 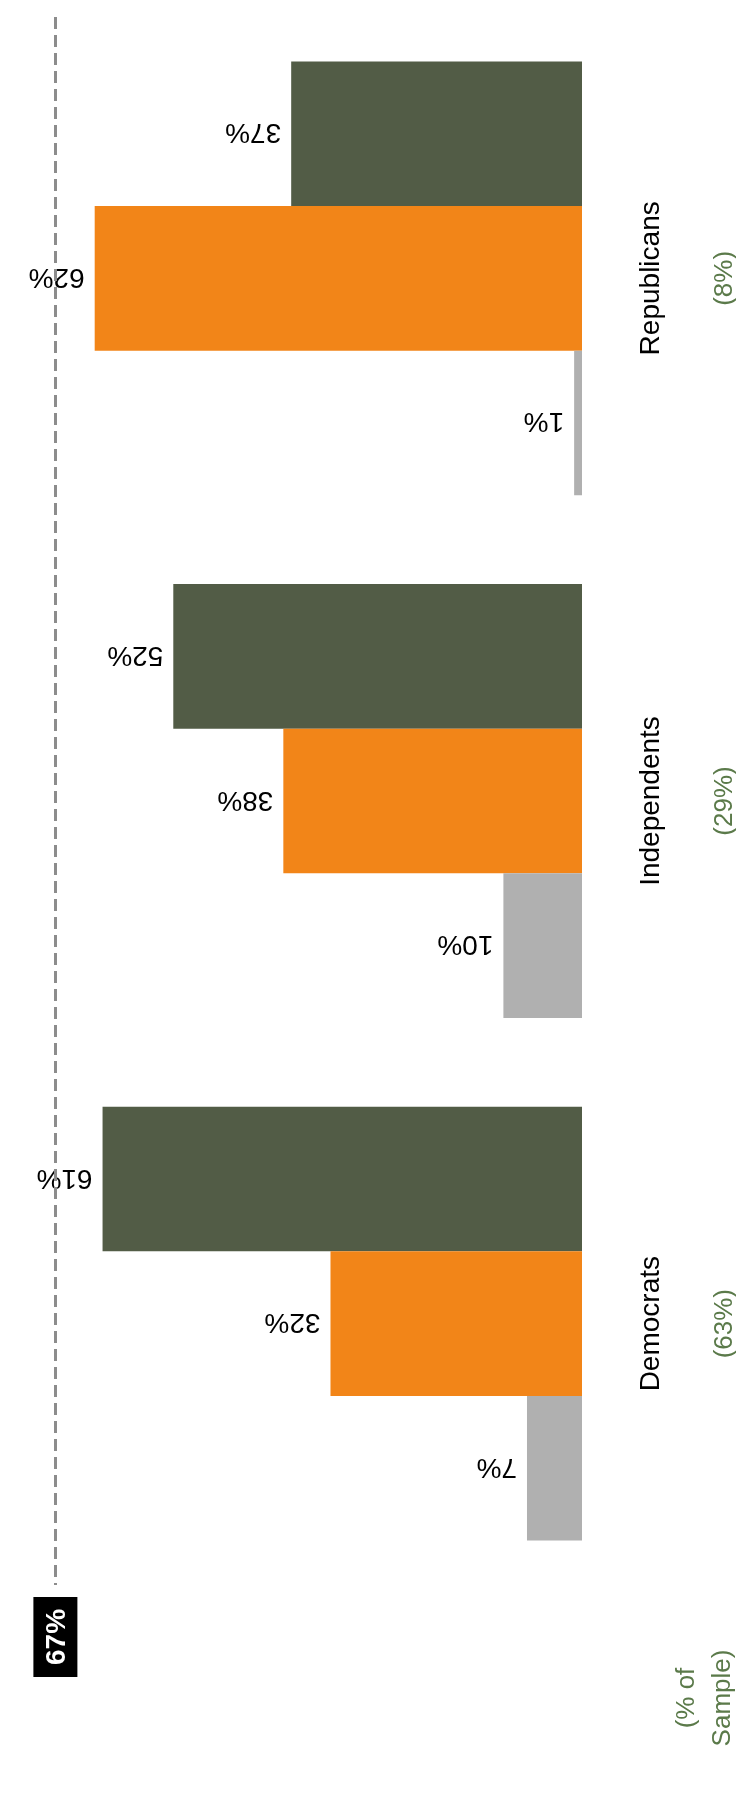 What do you see at coordinates (544, 423) in the screenshot?
I see `data-label: 1%` at bounding box center [544, 423].